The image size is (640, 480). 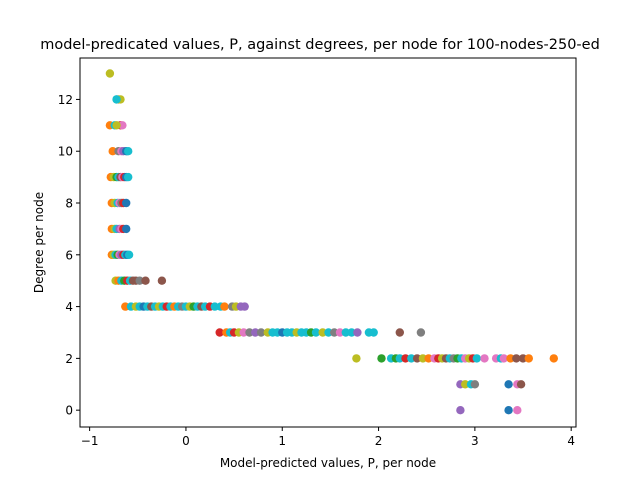 I want to click on y-tick-label: 0, so click(x=69, y=411).